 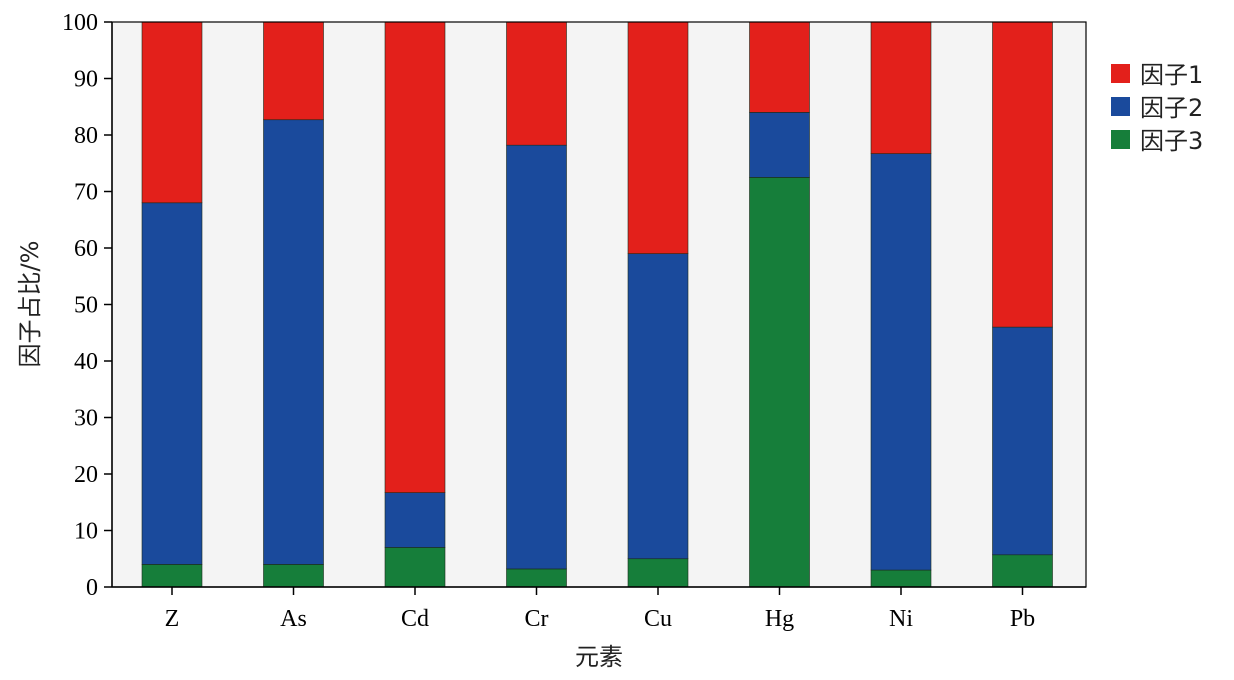 I want to click on x-tick-label: Pb, so click(x=1022, y=619).